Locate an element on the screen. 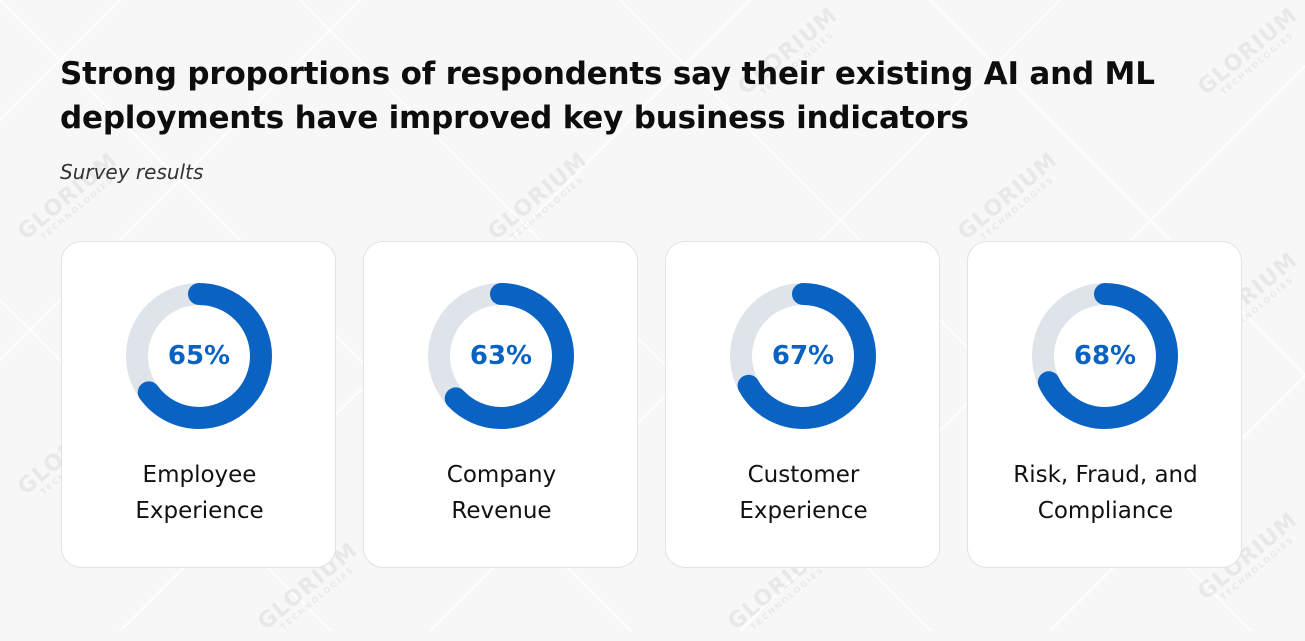 The height and width of the screenshot is (641, 1305). metric-card: 68% Risk, Fraud, and Compliance is located at coordinates (1104, 404).